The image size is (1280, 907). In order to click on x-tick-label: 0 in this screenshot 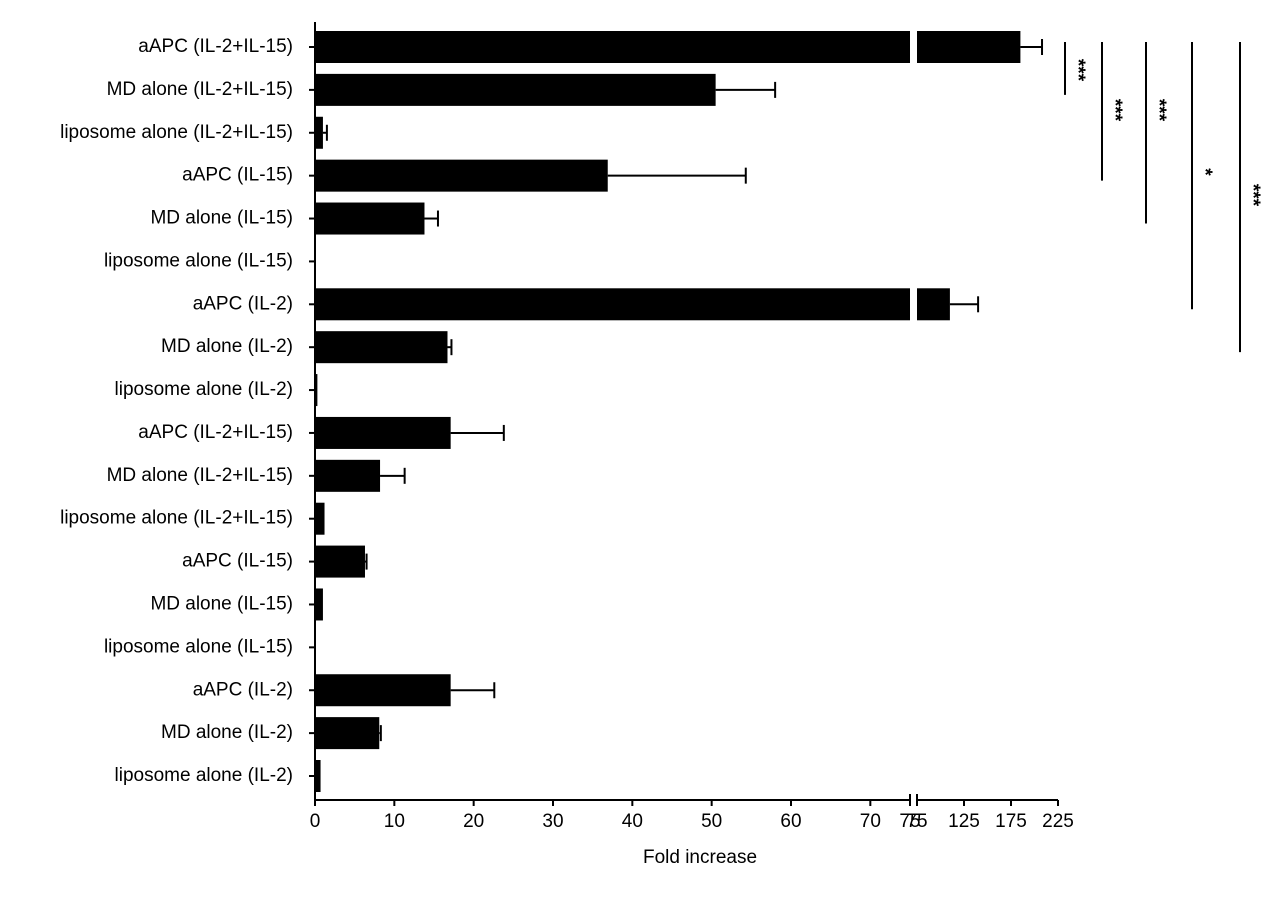, I will do `click(315, 821)`.